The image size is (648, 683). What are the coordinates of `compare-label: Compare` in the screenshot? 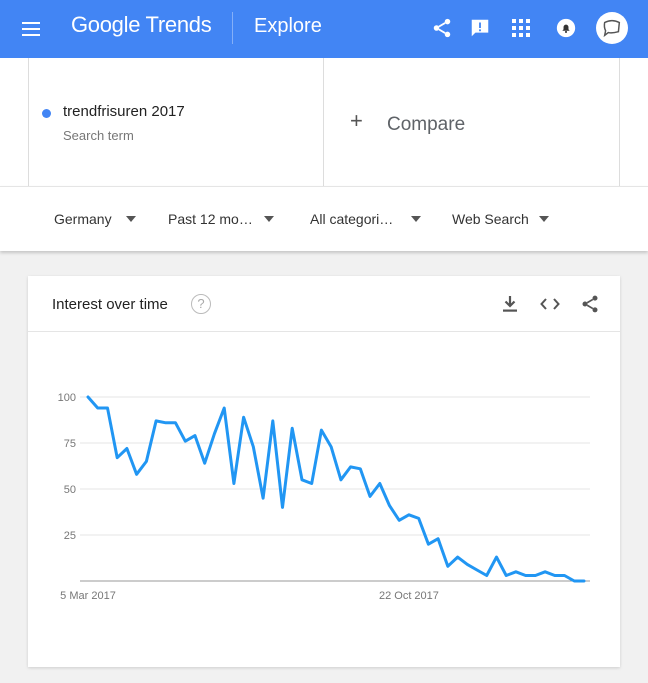 It's located at (426, 124).